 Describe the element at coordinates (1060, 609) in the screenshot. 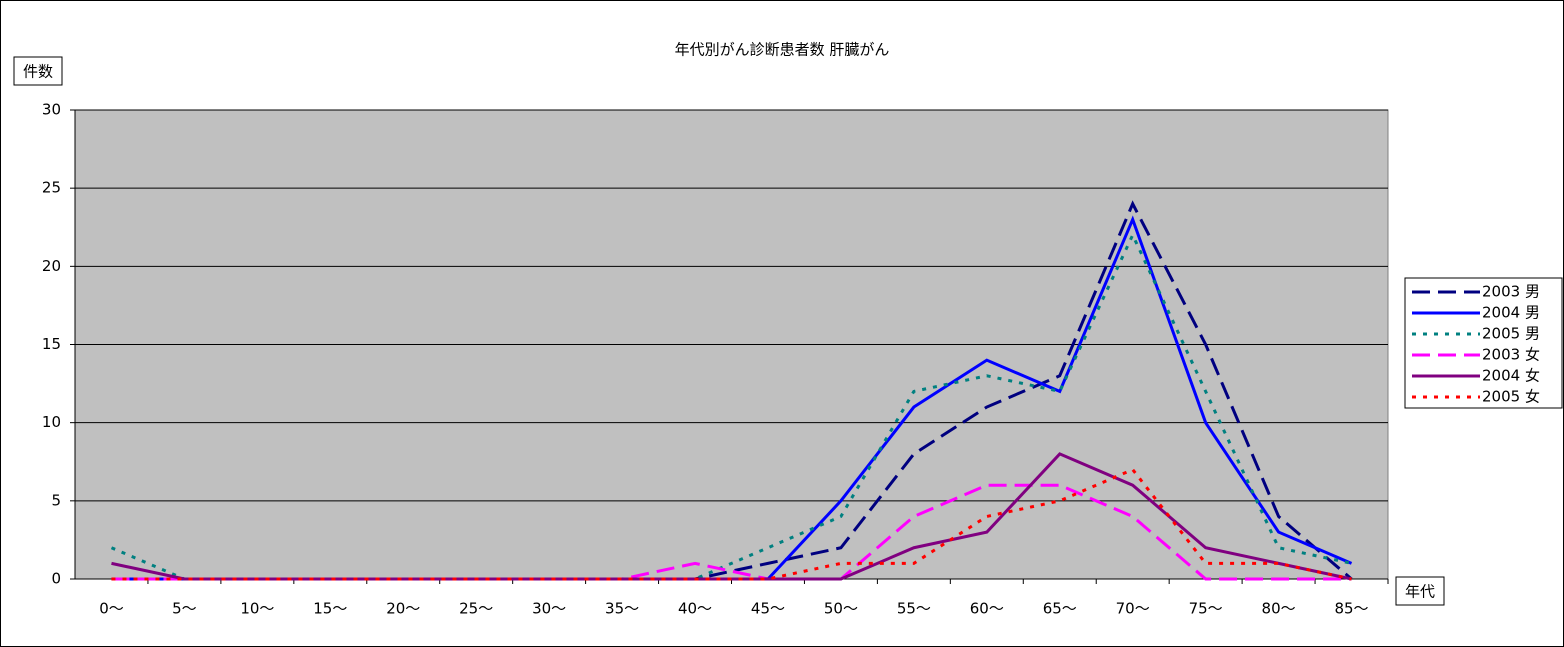

I see `x-tick-label: 65～` at that location.